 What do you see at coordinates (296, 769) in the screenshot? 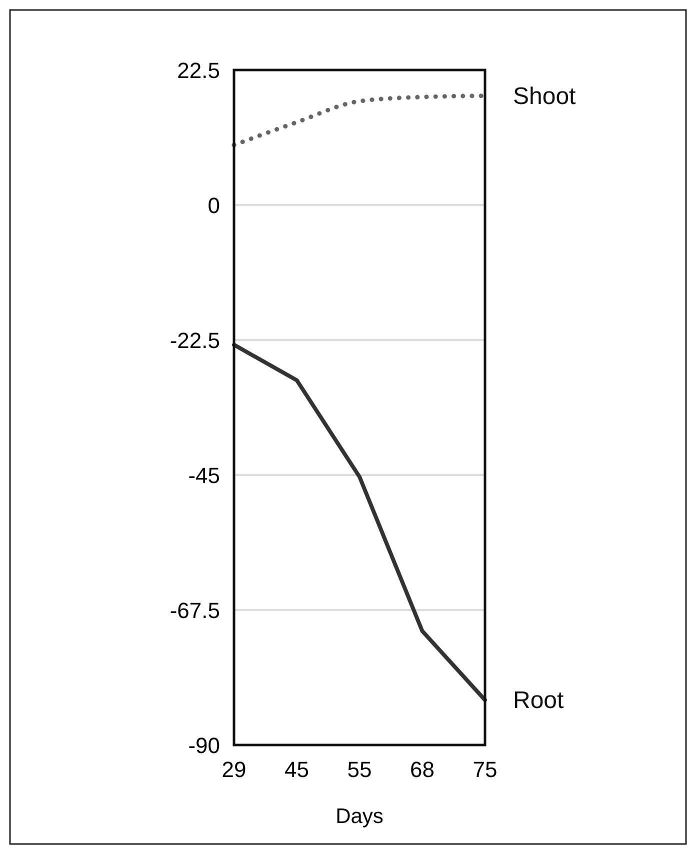
I see `x-tick-label: 45` at bounding box center [296, 769].